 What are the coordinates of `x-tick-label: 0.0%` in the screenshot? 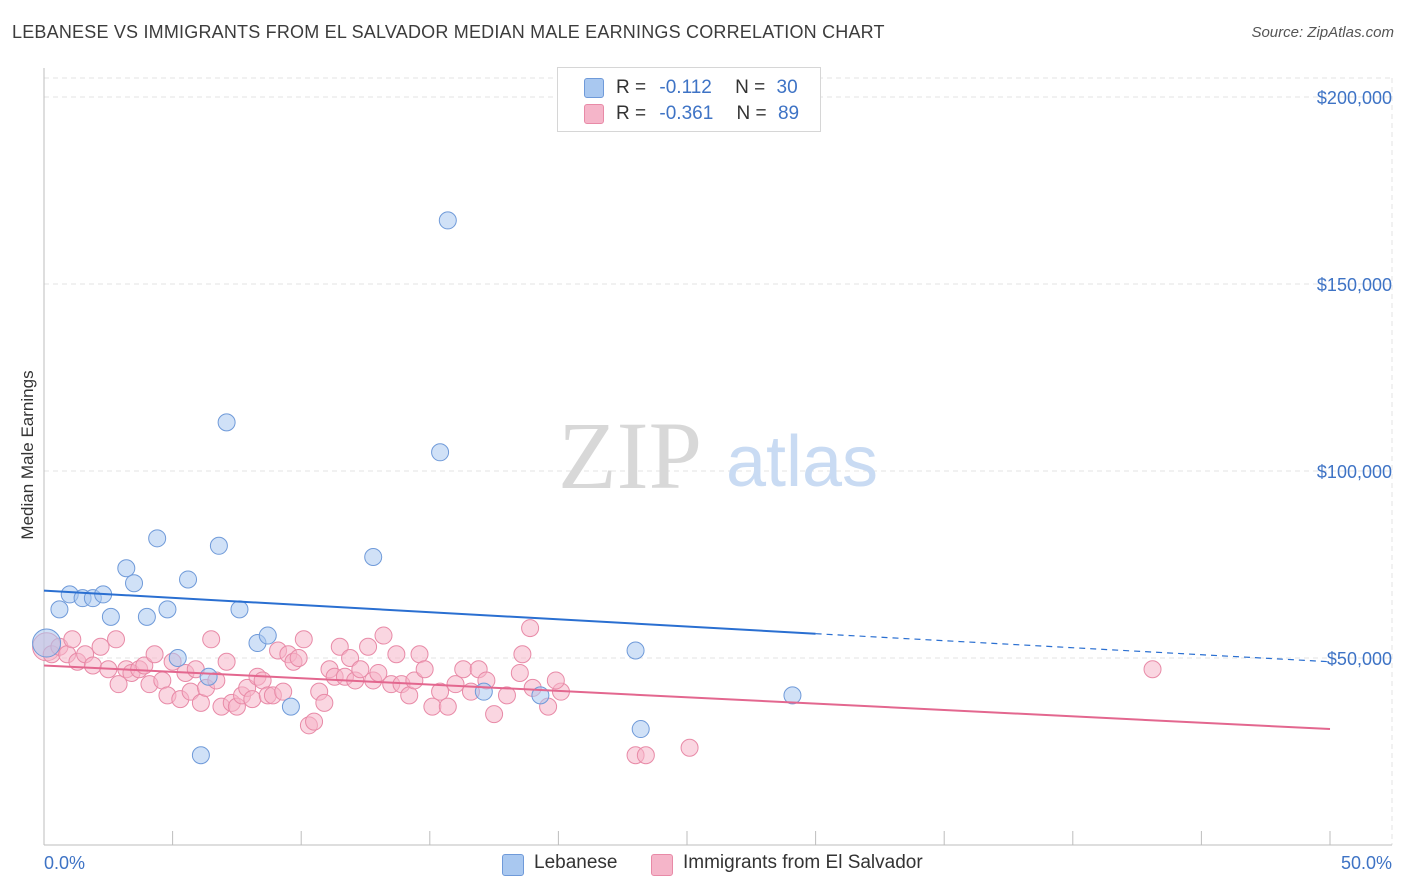 It's located at (64, 863).